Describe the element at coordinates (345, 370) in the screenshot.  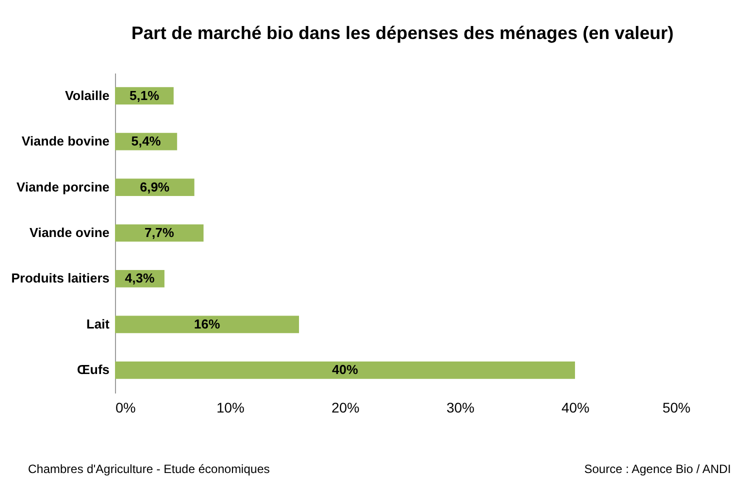
I see `data-label: 40%` at that location.